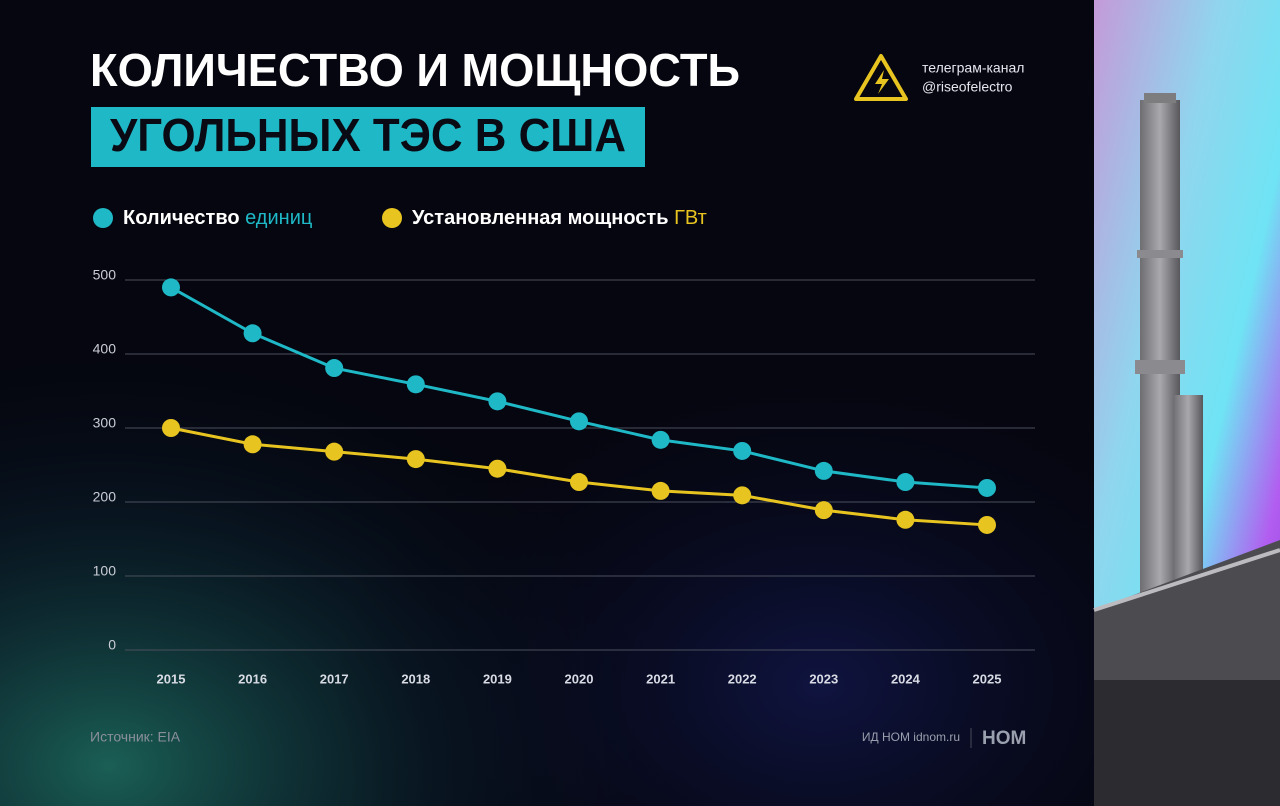  What do you see at coordinates (278, 218) in the screenshot?
I see `legend-unit: единиц` at bounding box center [278, 218].